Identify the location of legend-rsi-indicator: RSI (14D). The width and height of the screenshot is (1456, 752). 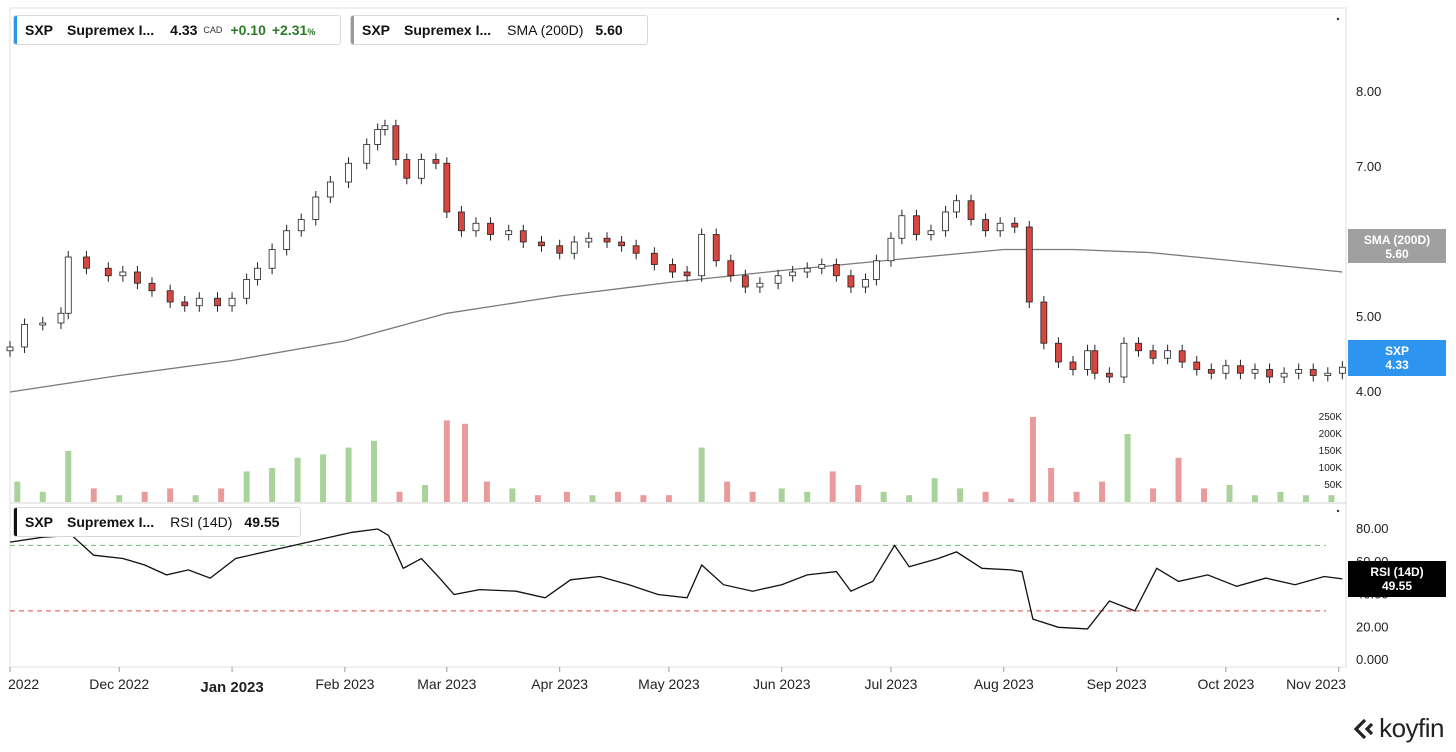
(201, 522).